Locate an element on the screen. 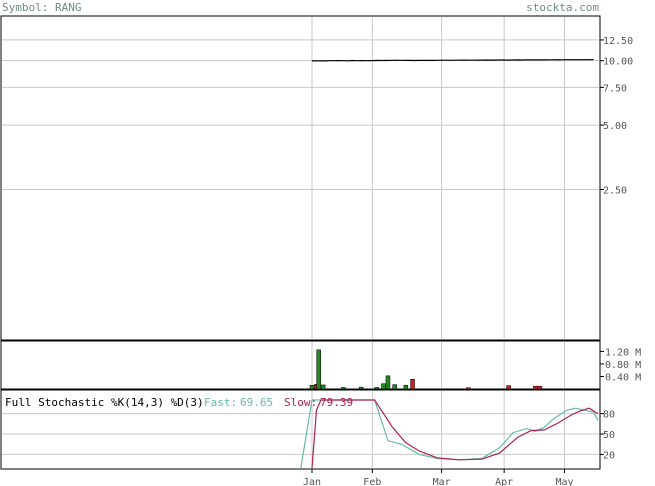 Image resolution: width=655 pixels, height=486 pixels. price-tick-label: 5.00 is located at coordinates (615, 126).